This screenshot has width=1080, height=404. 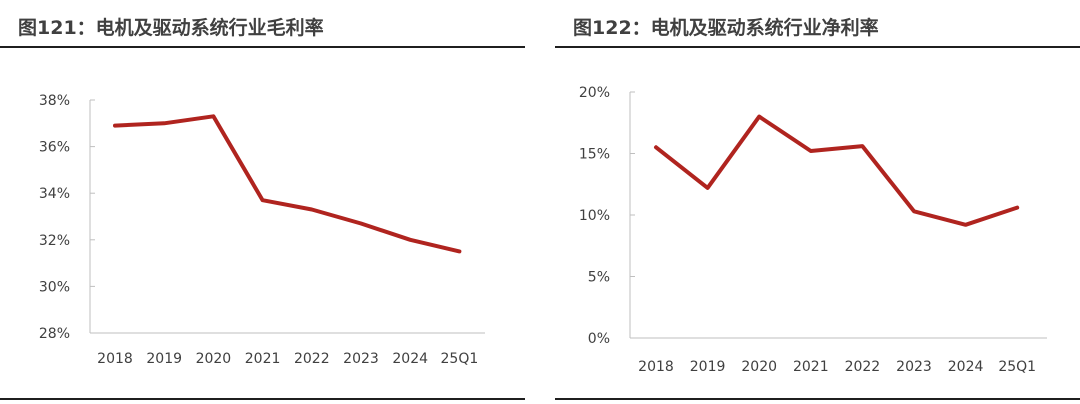 I want to click on y-tick-label: 5%, so click(x=599, y=278).